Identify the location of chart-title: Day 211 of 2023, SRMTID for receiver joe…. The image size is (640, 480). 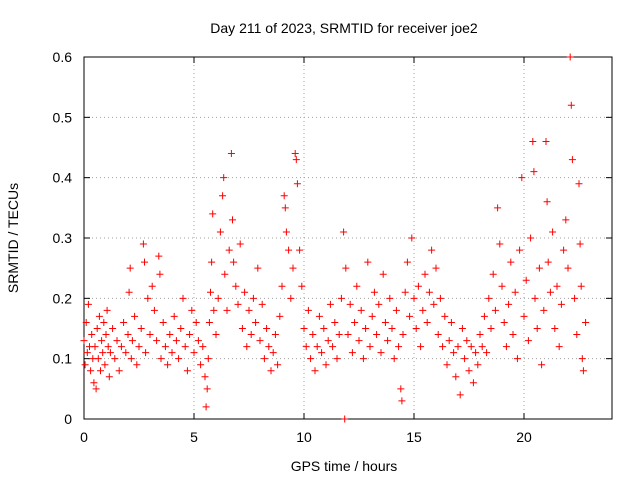
(344, 28).